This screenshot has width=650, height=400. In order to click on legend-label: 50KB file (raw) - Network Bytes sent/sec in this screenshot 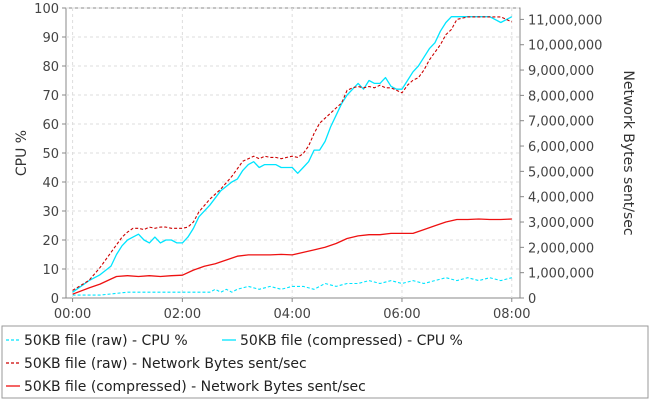, I will do `click(165, 364)`.